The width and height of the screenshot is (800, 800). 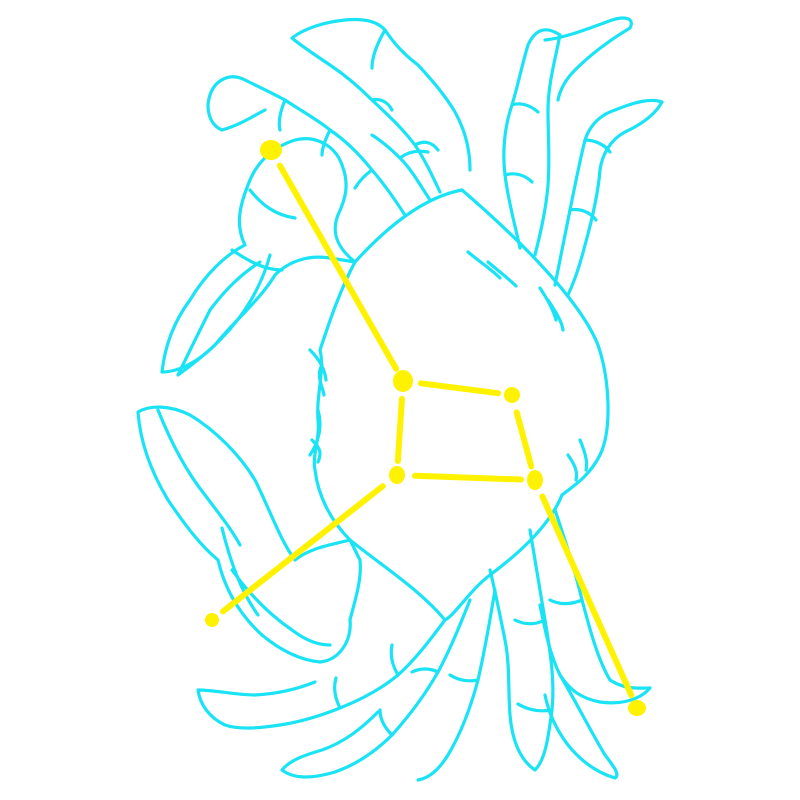 What do you see at coordinates (397, 475) in the screenshot?
I see `star-lower-left-body` at bounding box center [397, 475].